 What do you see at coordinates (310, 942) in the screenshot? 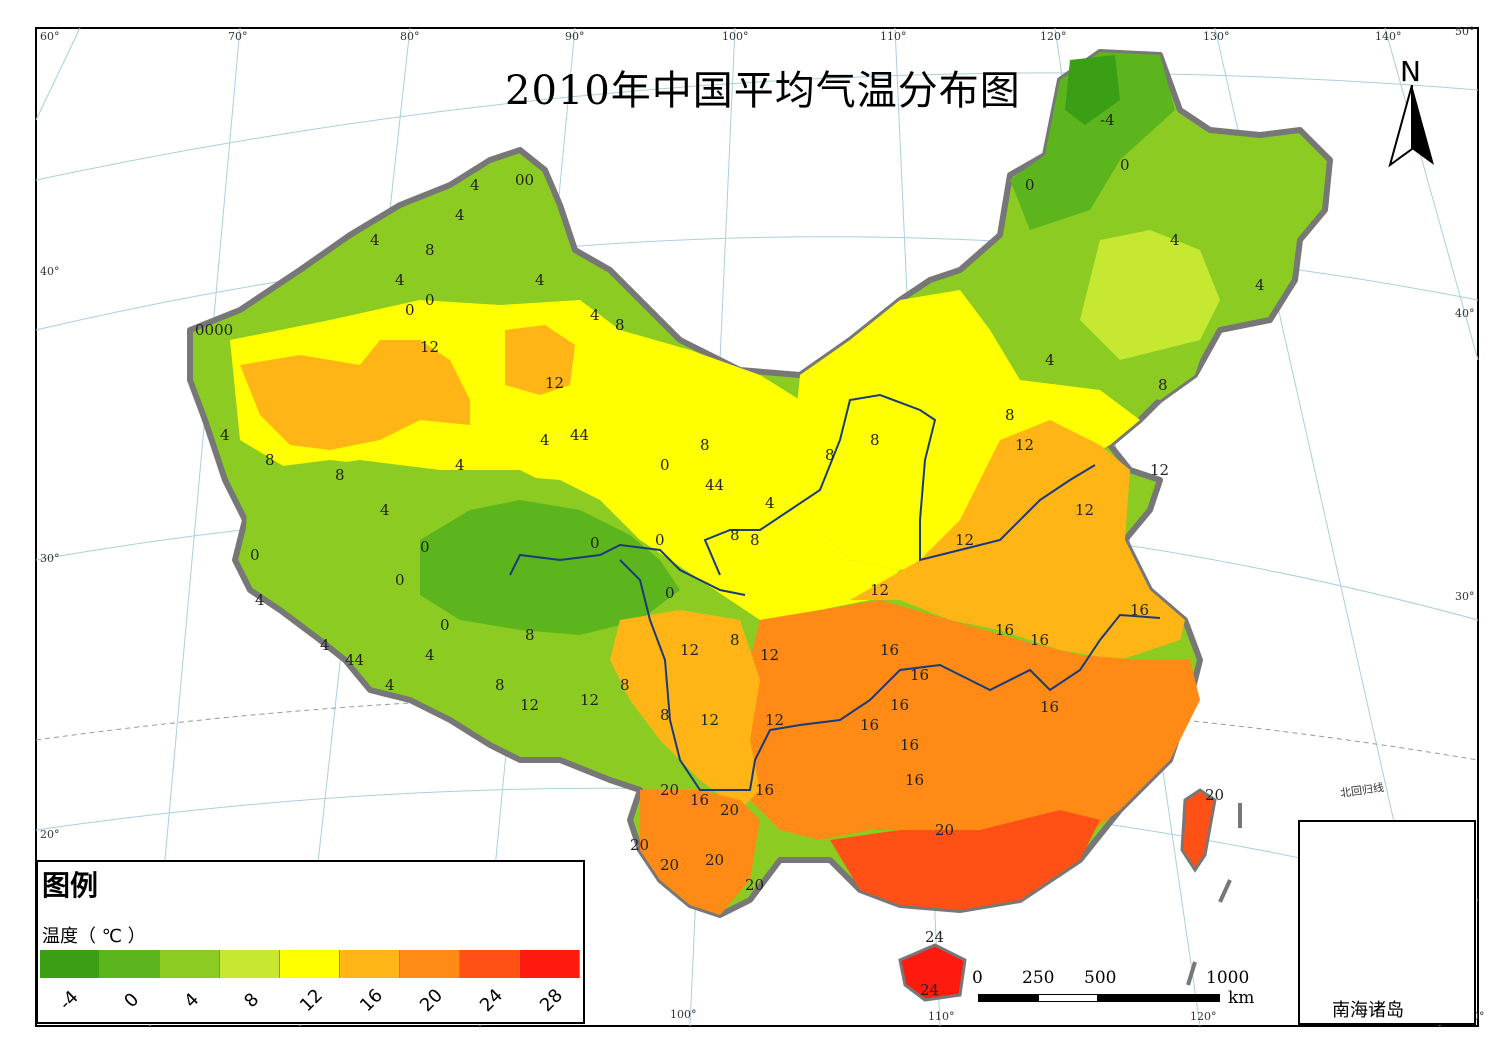
I see `legend-panel: 图例 温度（ ℃ ） -4 0 4 8 12 16 20 24 28` at bounding box center [310, 942].